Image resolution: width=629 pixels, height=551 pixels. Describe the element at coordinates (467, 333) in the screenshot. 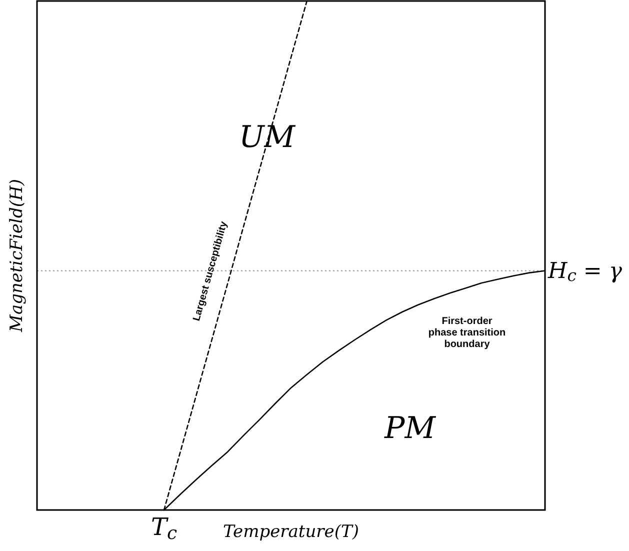

I see `annotation: First-order phase transition boundary` at that location.